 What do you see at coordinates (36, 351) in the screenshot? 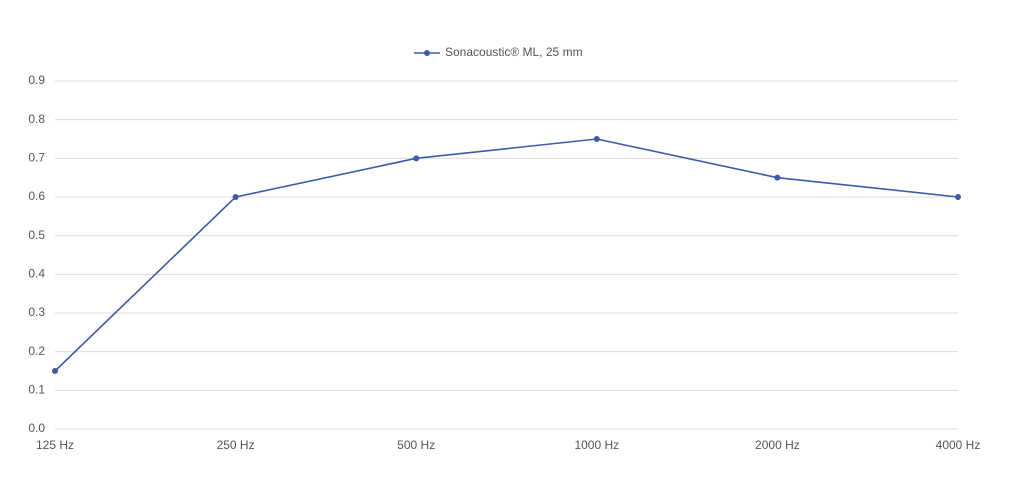
I see `y-tick-label: 0.2` at bounding box center [36, 351].